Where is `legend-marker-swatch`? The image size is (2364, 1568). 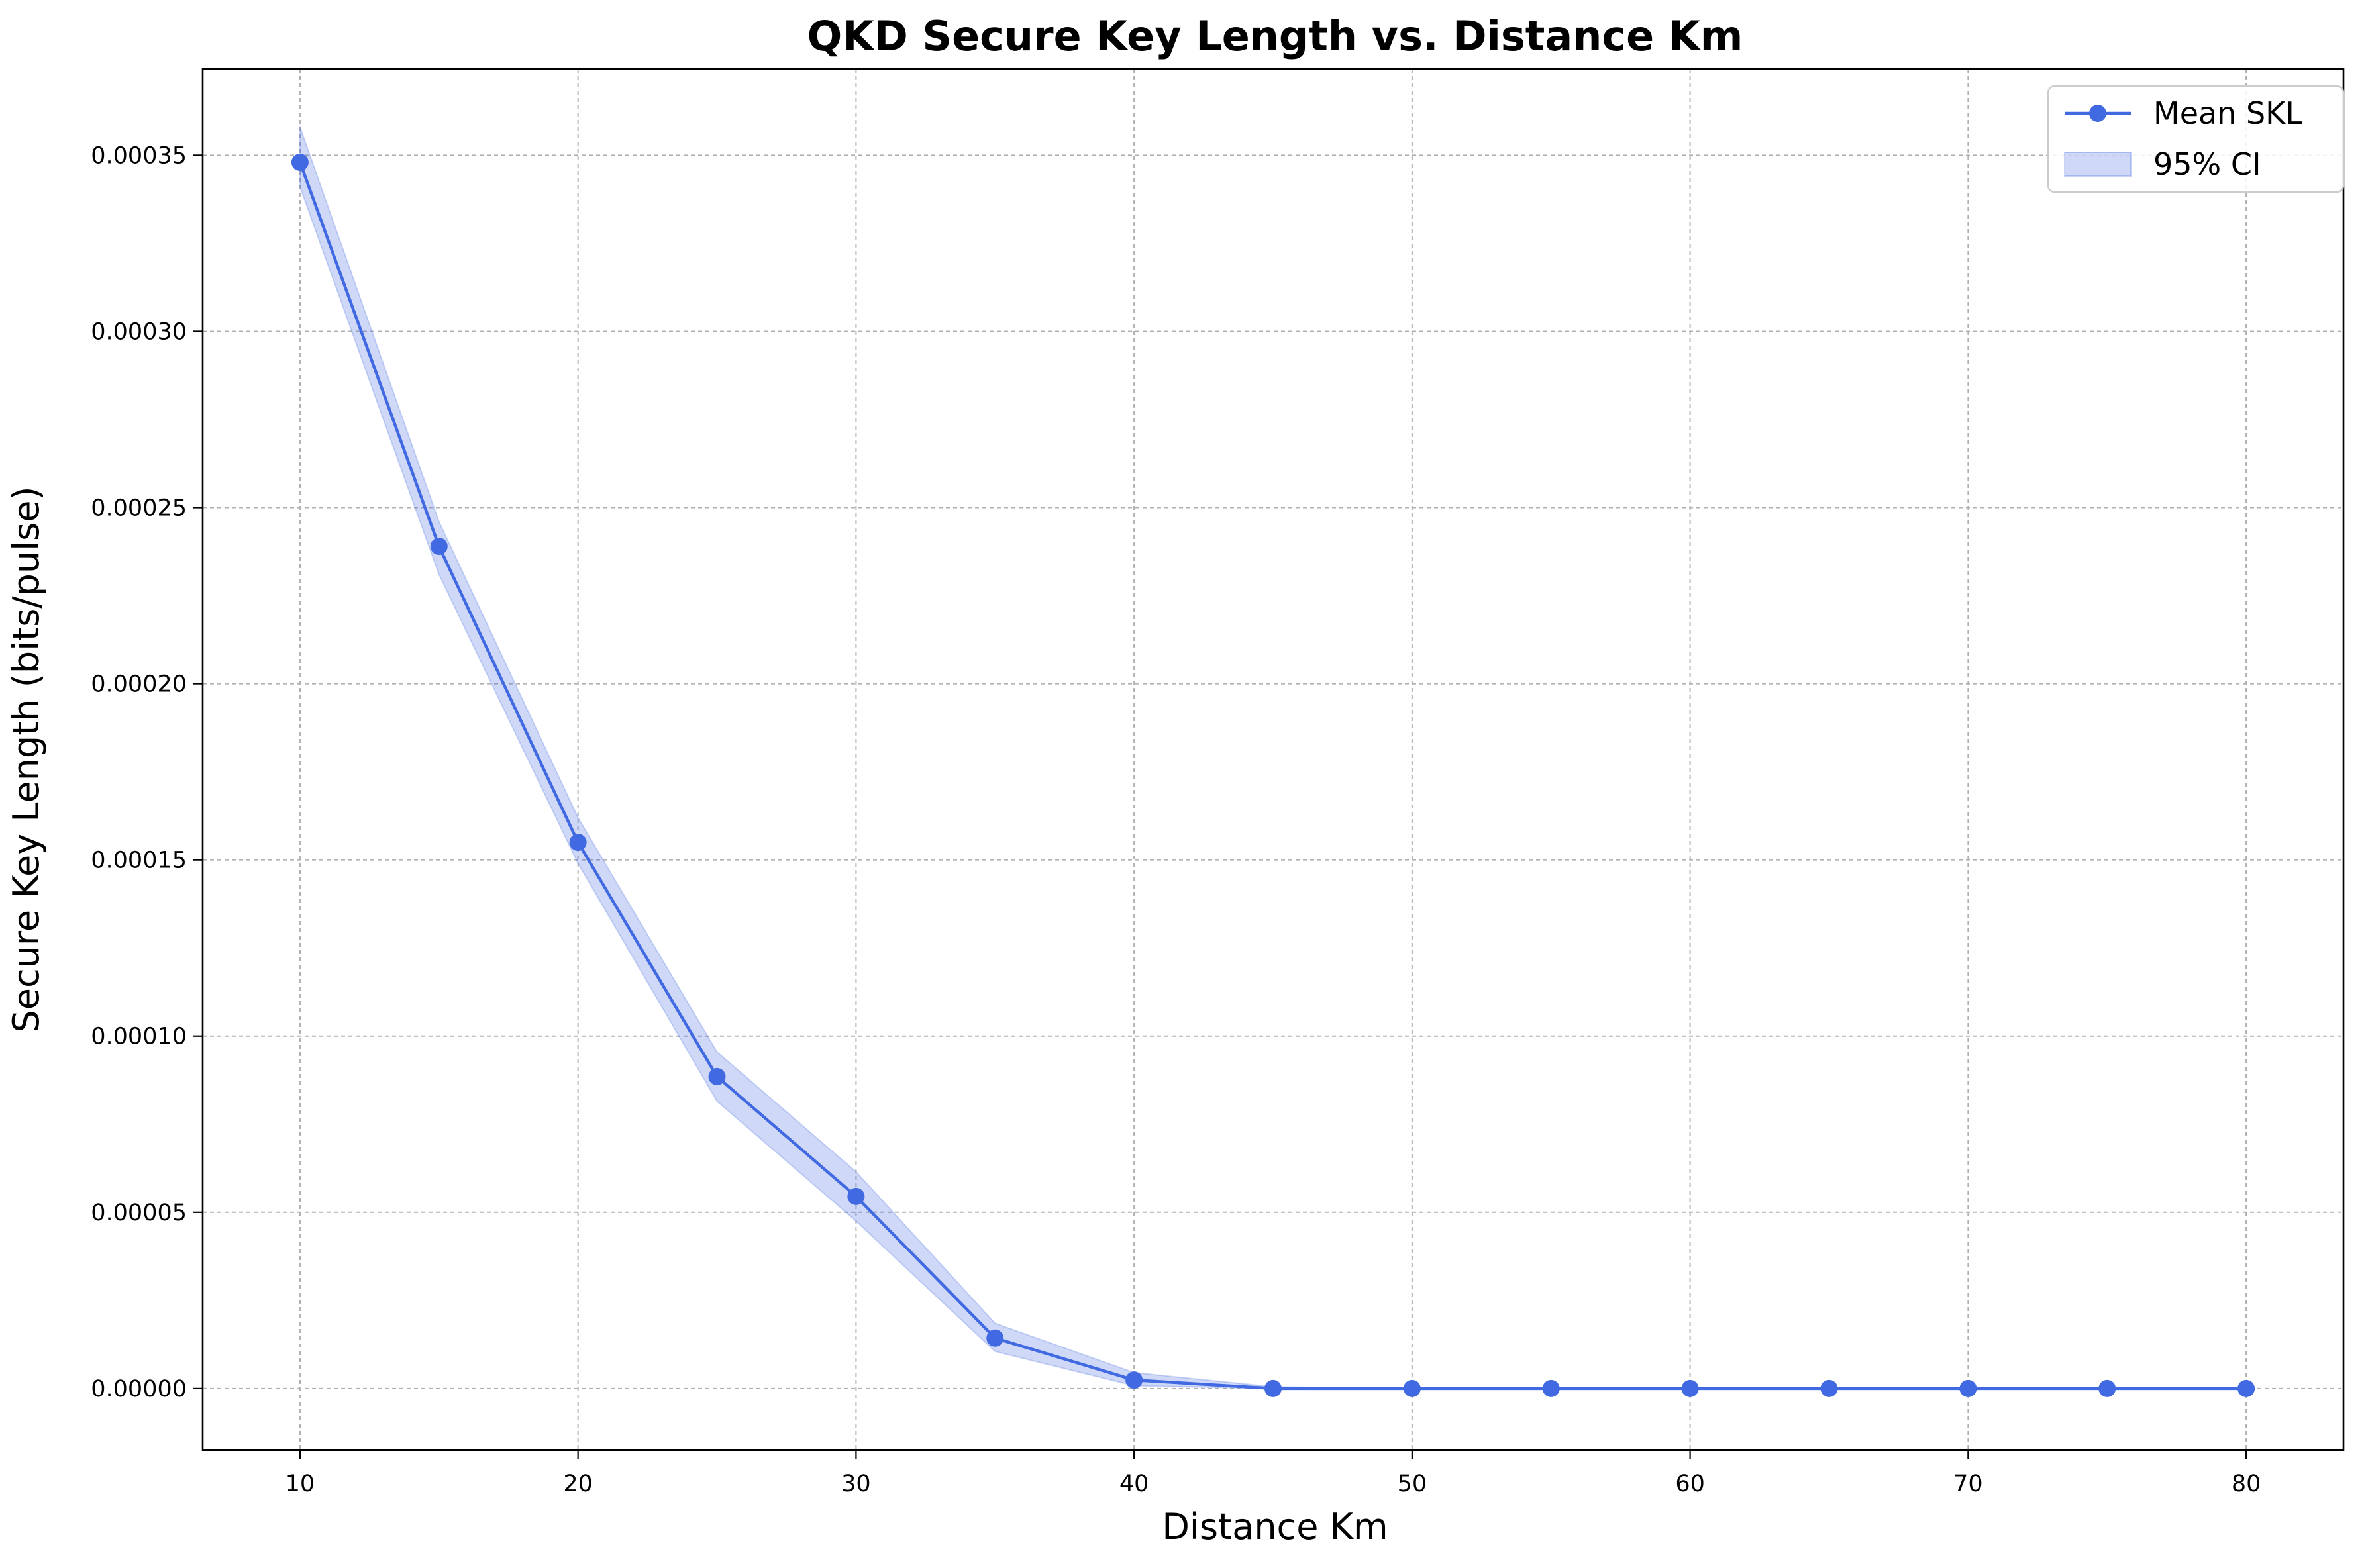
legend-marker-swatch is located at coordinates (2098, 113).